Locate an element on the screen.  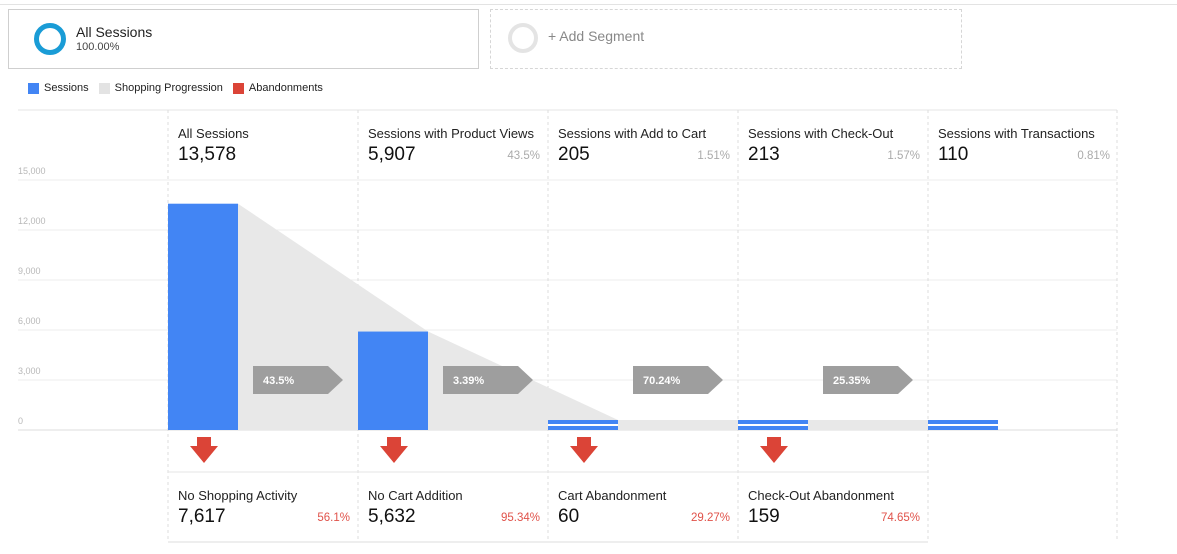
stage-percent: 43.5% is located at coordinates (523, 156).